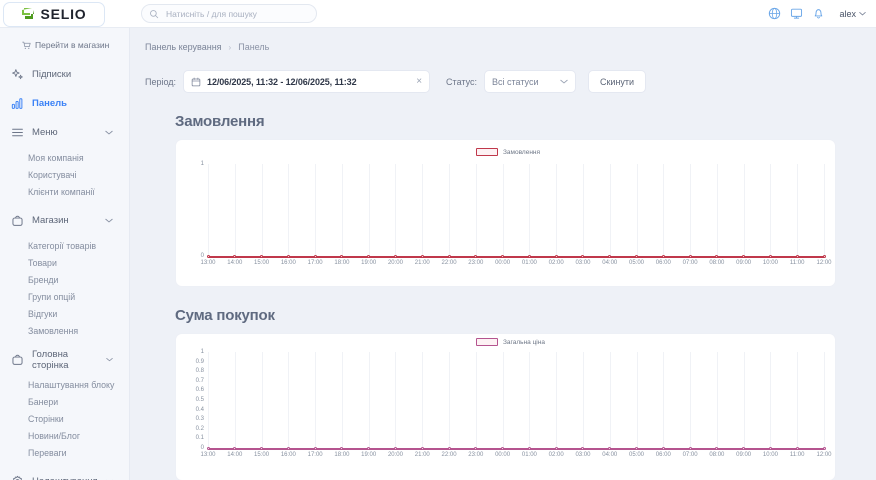  I want to click on chart-x-tick: 15:00, so click(262, 455).